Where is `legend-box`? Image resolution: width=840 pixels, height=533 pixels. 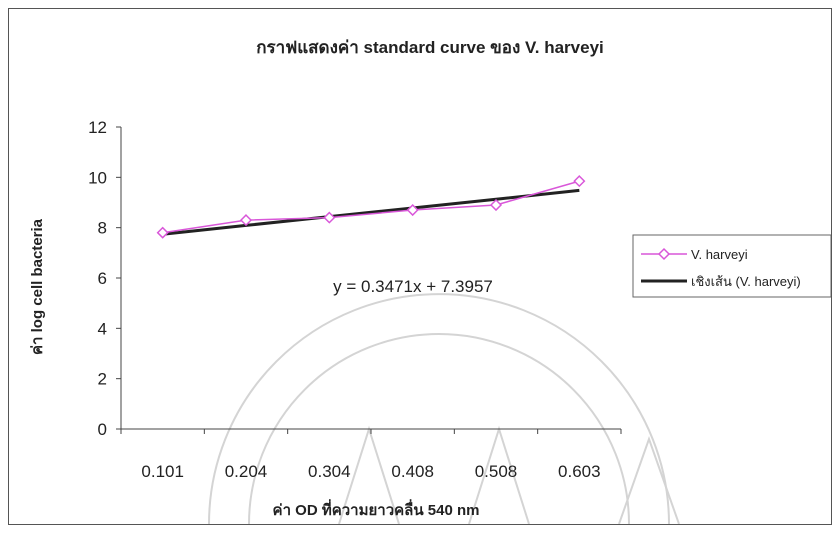
legend-box is located at coordinates (731, 266).